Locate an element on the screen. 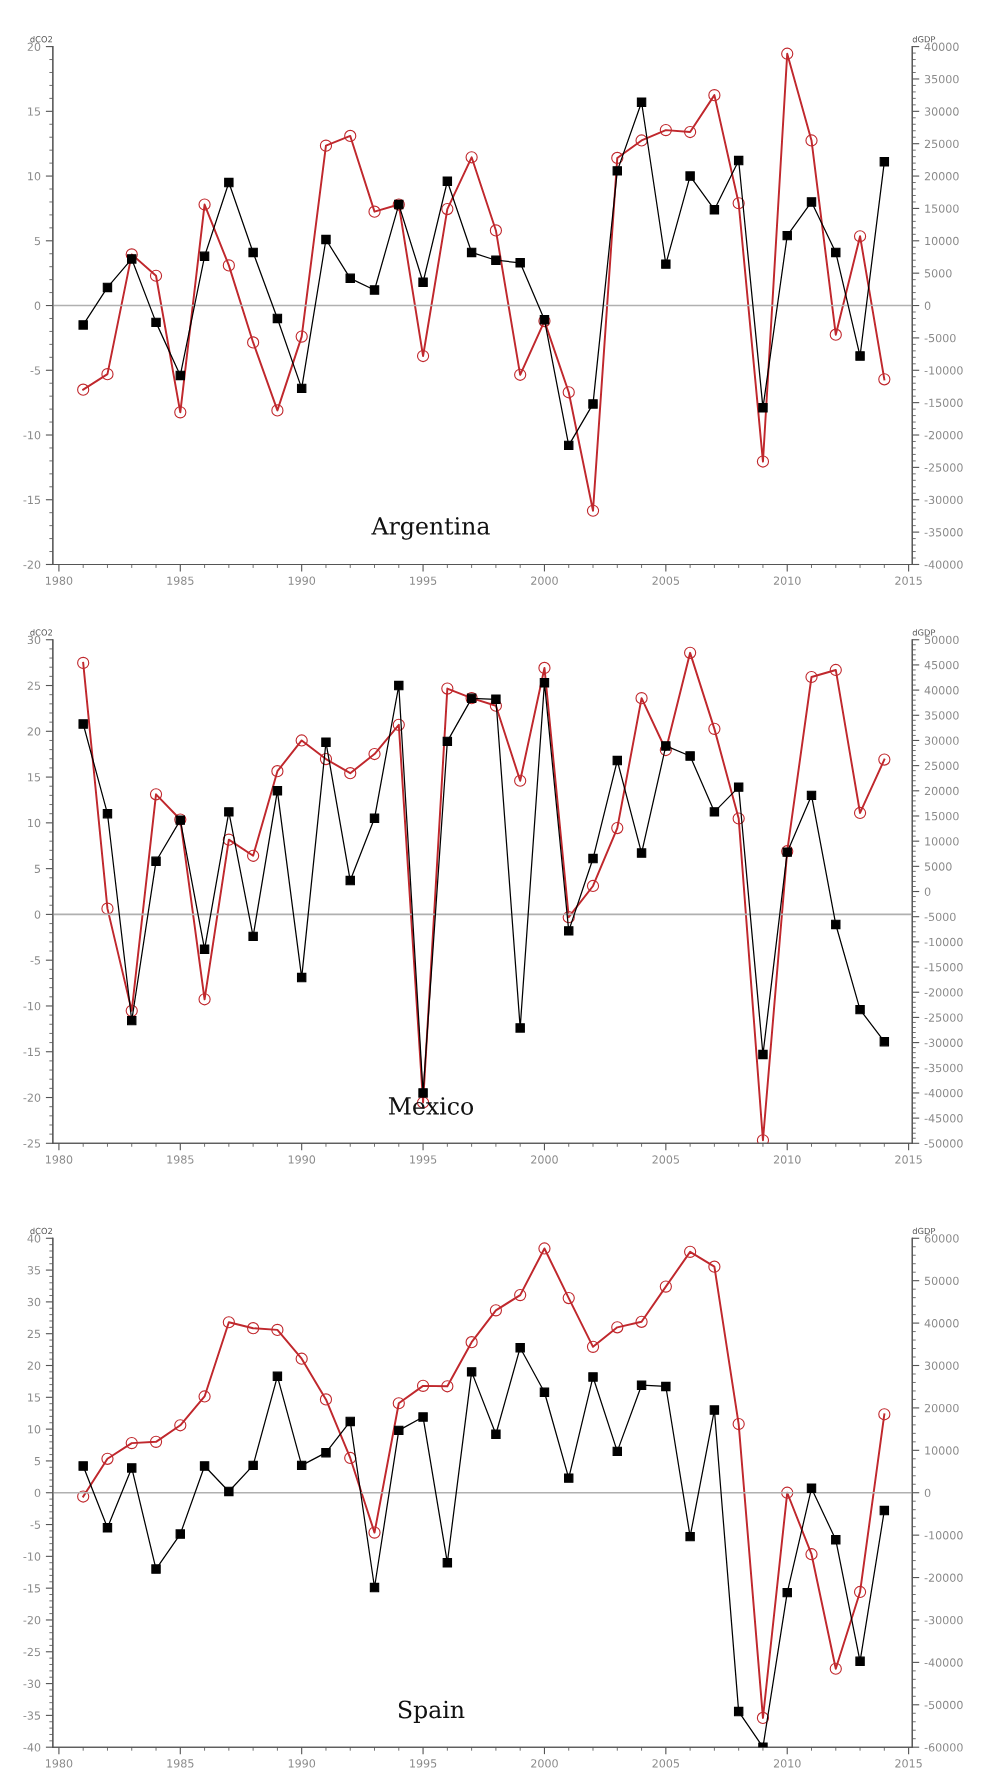 The height and width of the screenshot is (1792, 997). text: Mexico is located at coordinates (431, 1106).